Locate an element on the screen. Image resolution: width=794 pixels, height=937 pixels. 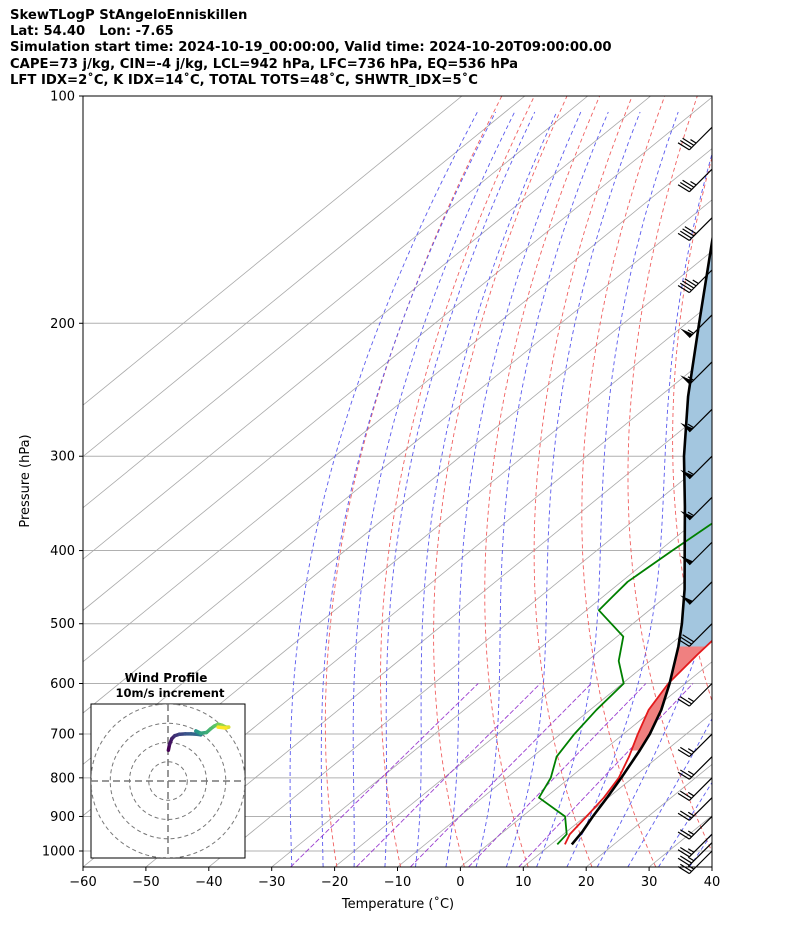
y-axis-label: Pressure (hPa) is located at coordinates (25, 480).